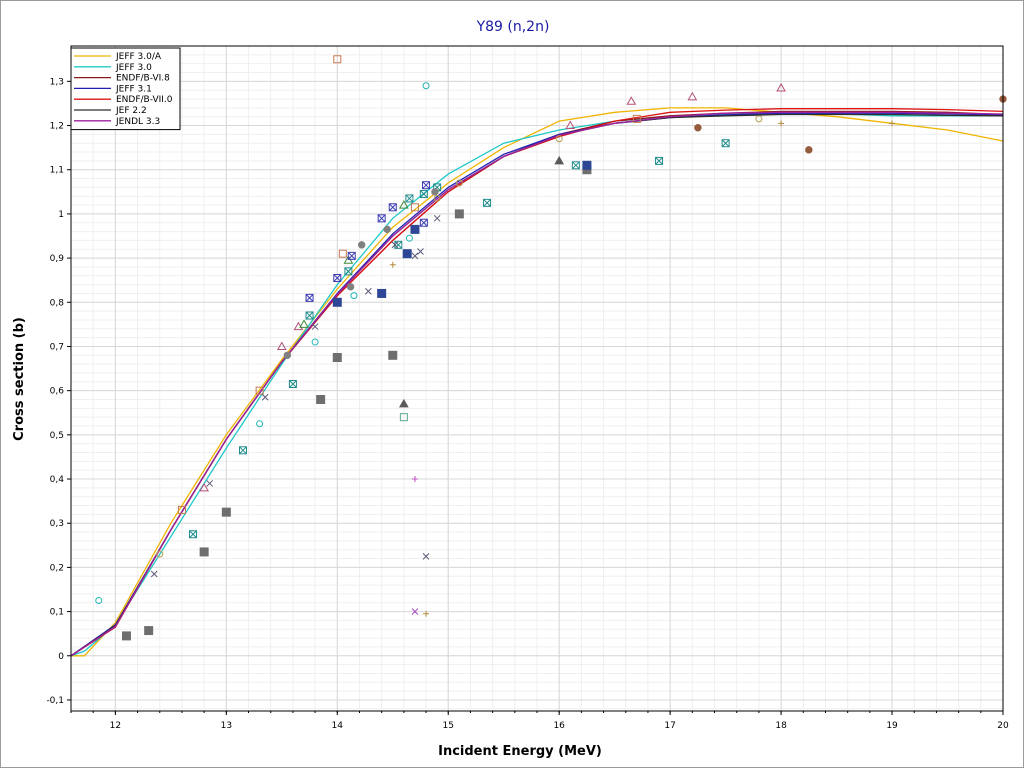 Image resolution: width=1024 pixels, height=768 pixels. Describe the element at coordinates (115, 726) in the screenshot. I see `x-tick-label: 12` at that location.